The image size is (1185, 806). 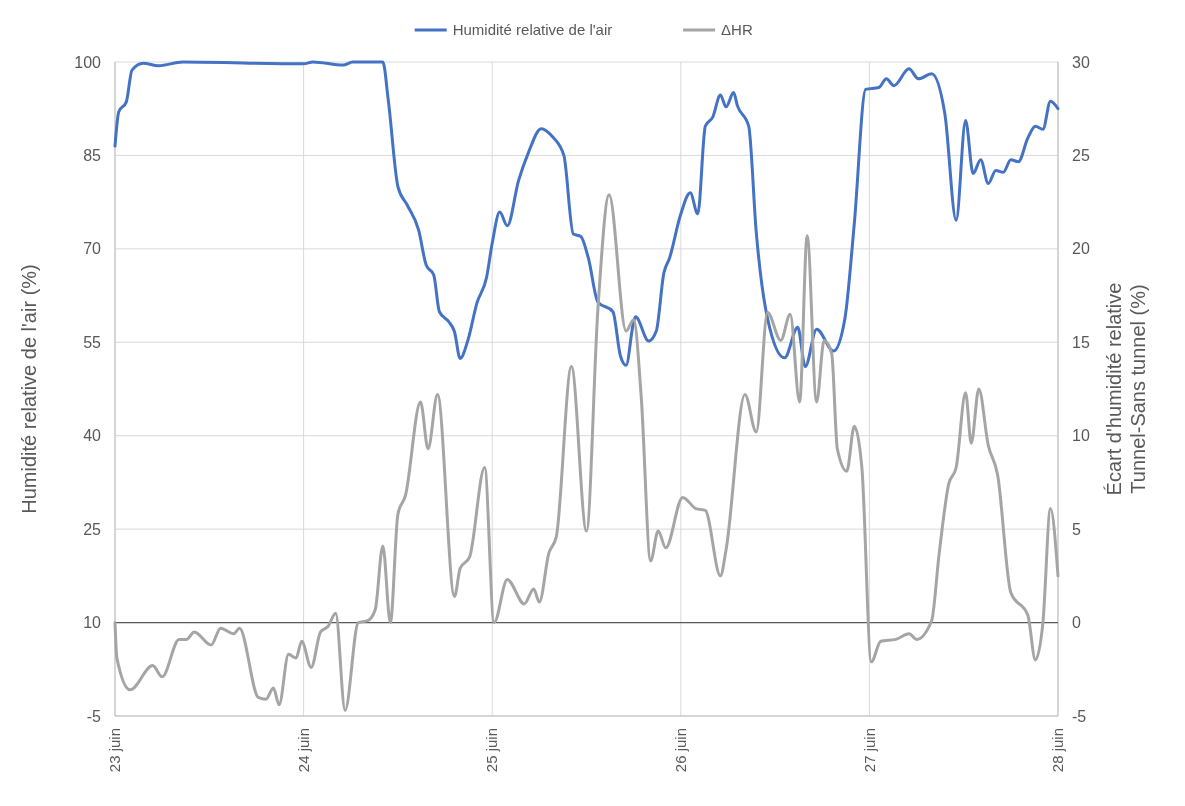 I want to click on y-tick-label: 70, so click(x=92, y=249).